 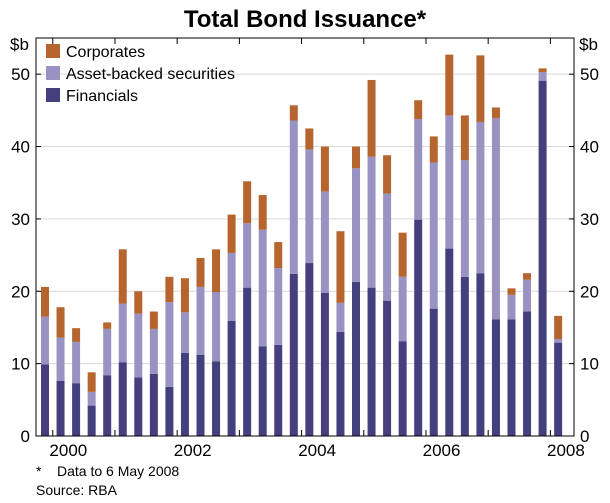 What do you see at coordinates (371, 118) in the screenshot?
I see `bar-corporates-2005Q1` at bounding box center [371, 118].